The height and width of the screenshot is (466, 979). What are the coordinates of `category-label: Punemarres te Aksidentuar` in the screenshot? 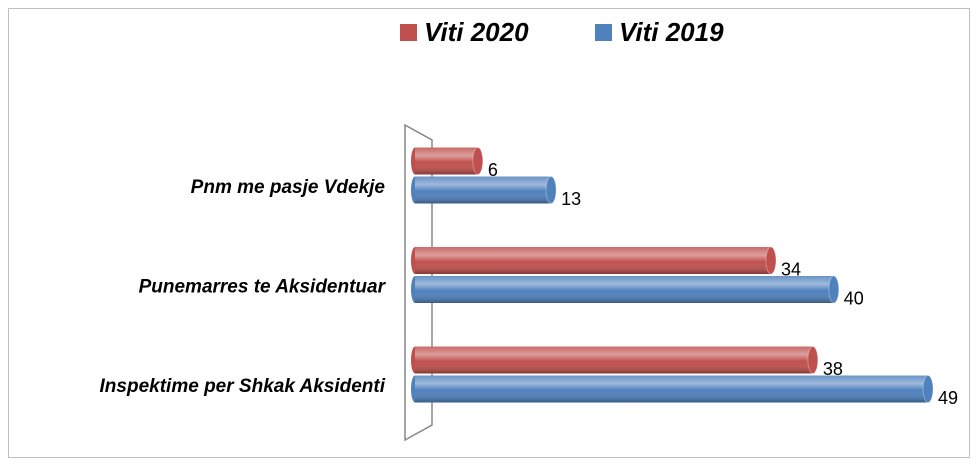 It's located at (263, 287).